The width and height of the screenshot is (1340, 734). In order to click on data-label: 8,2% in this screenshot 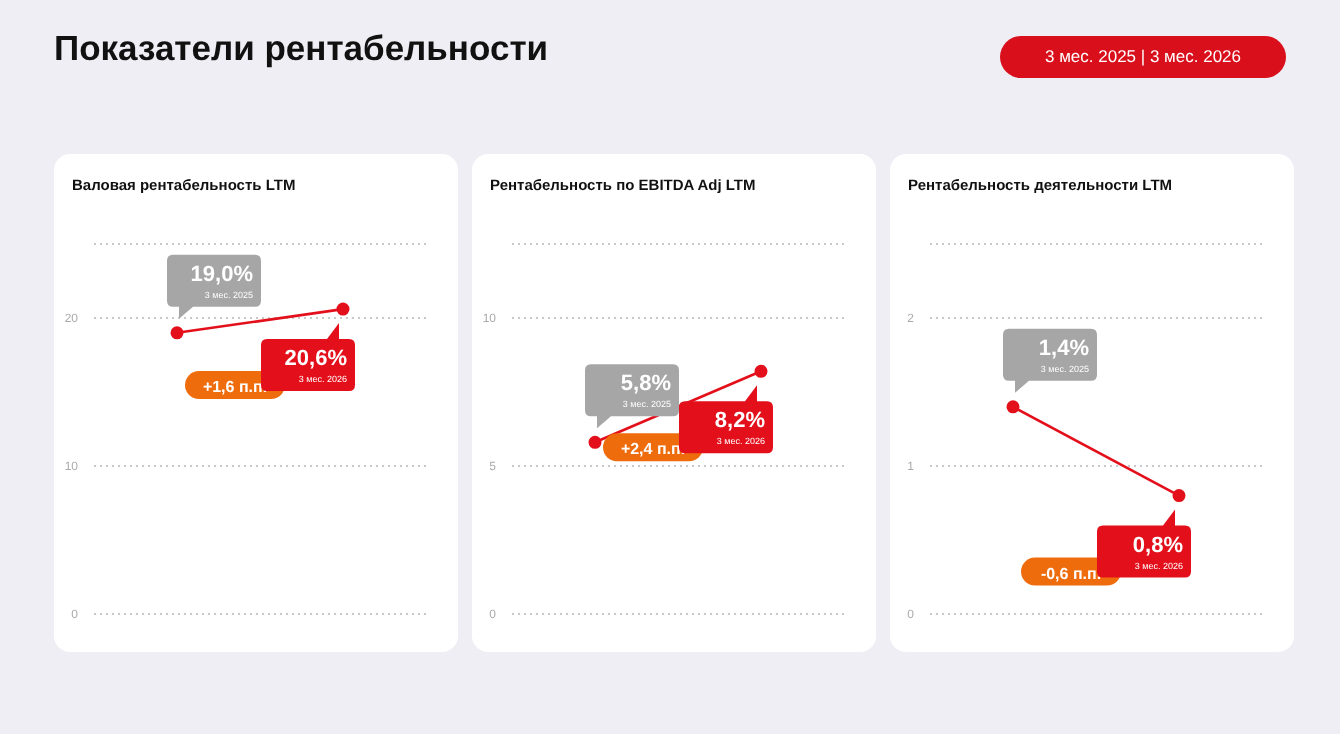, I will do `click(740, 421)`.